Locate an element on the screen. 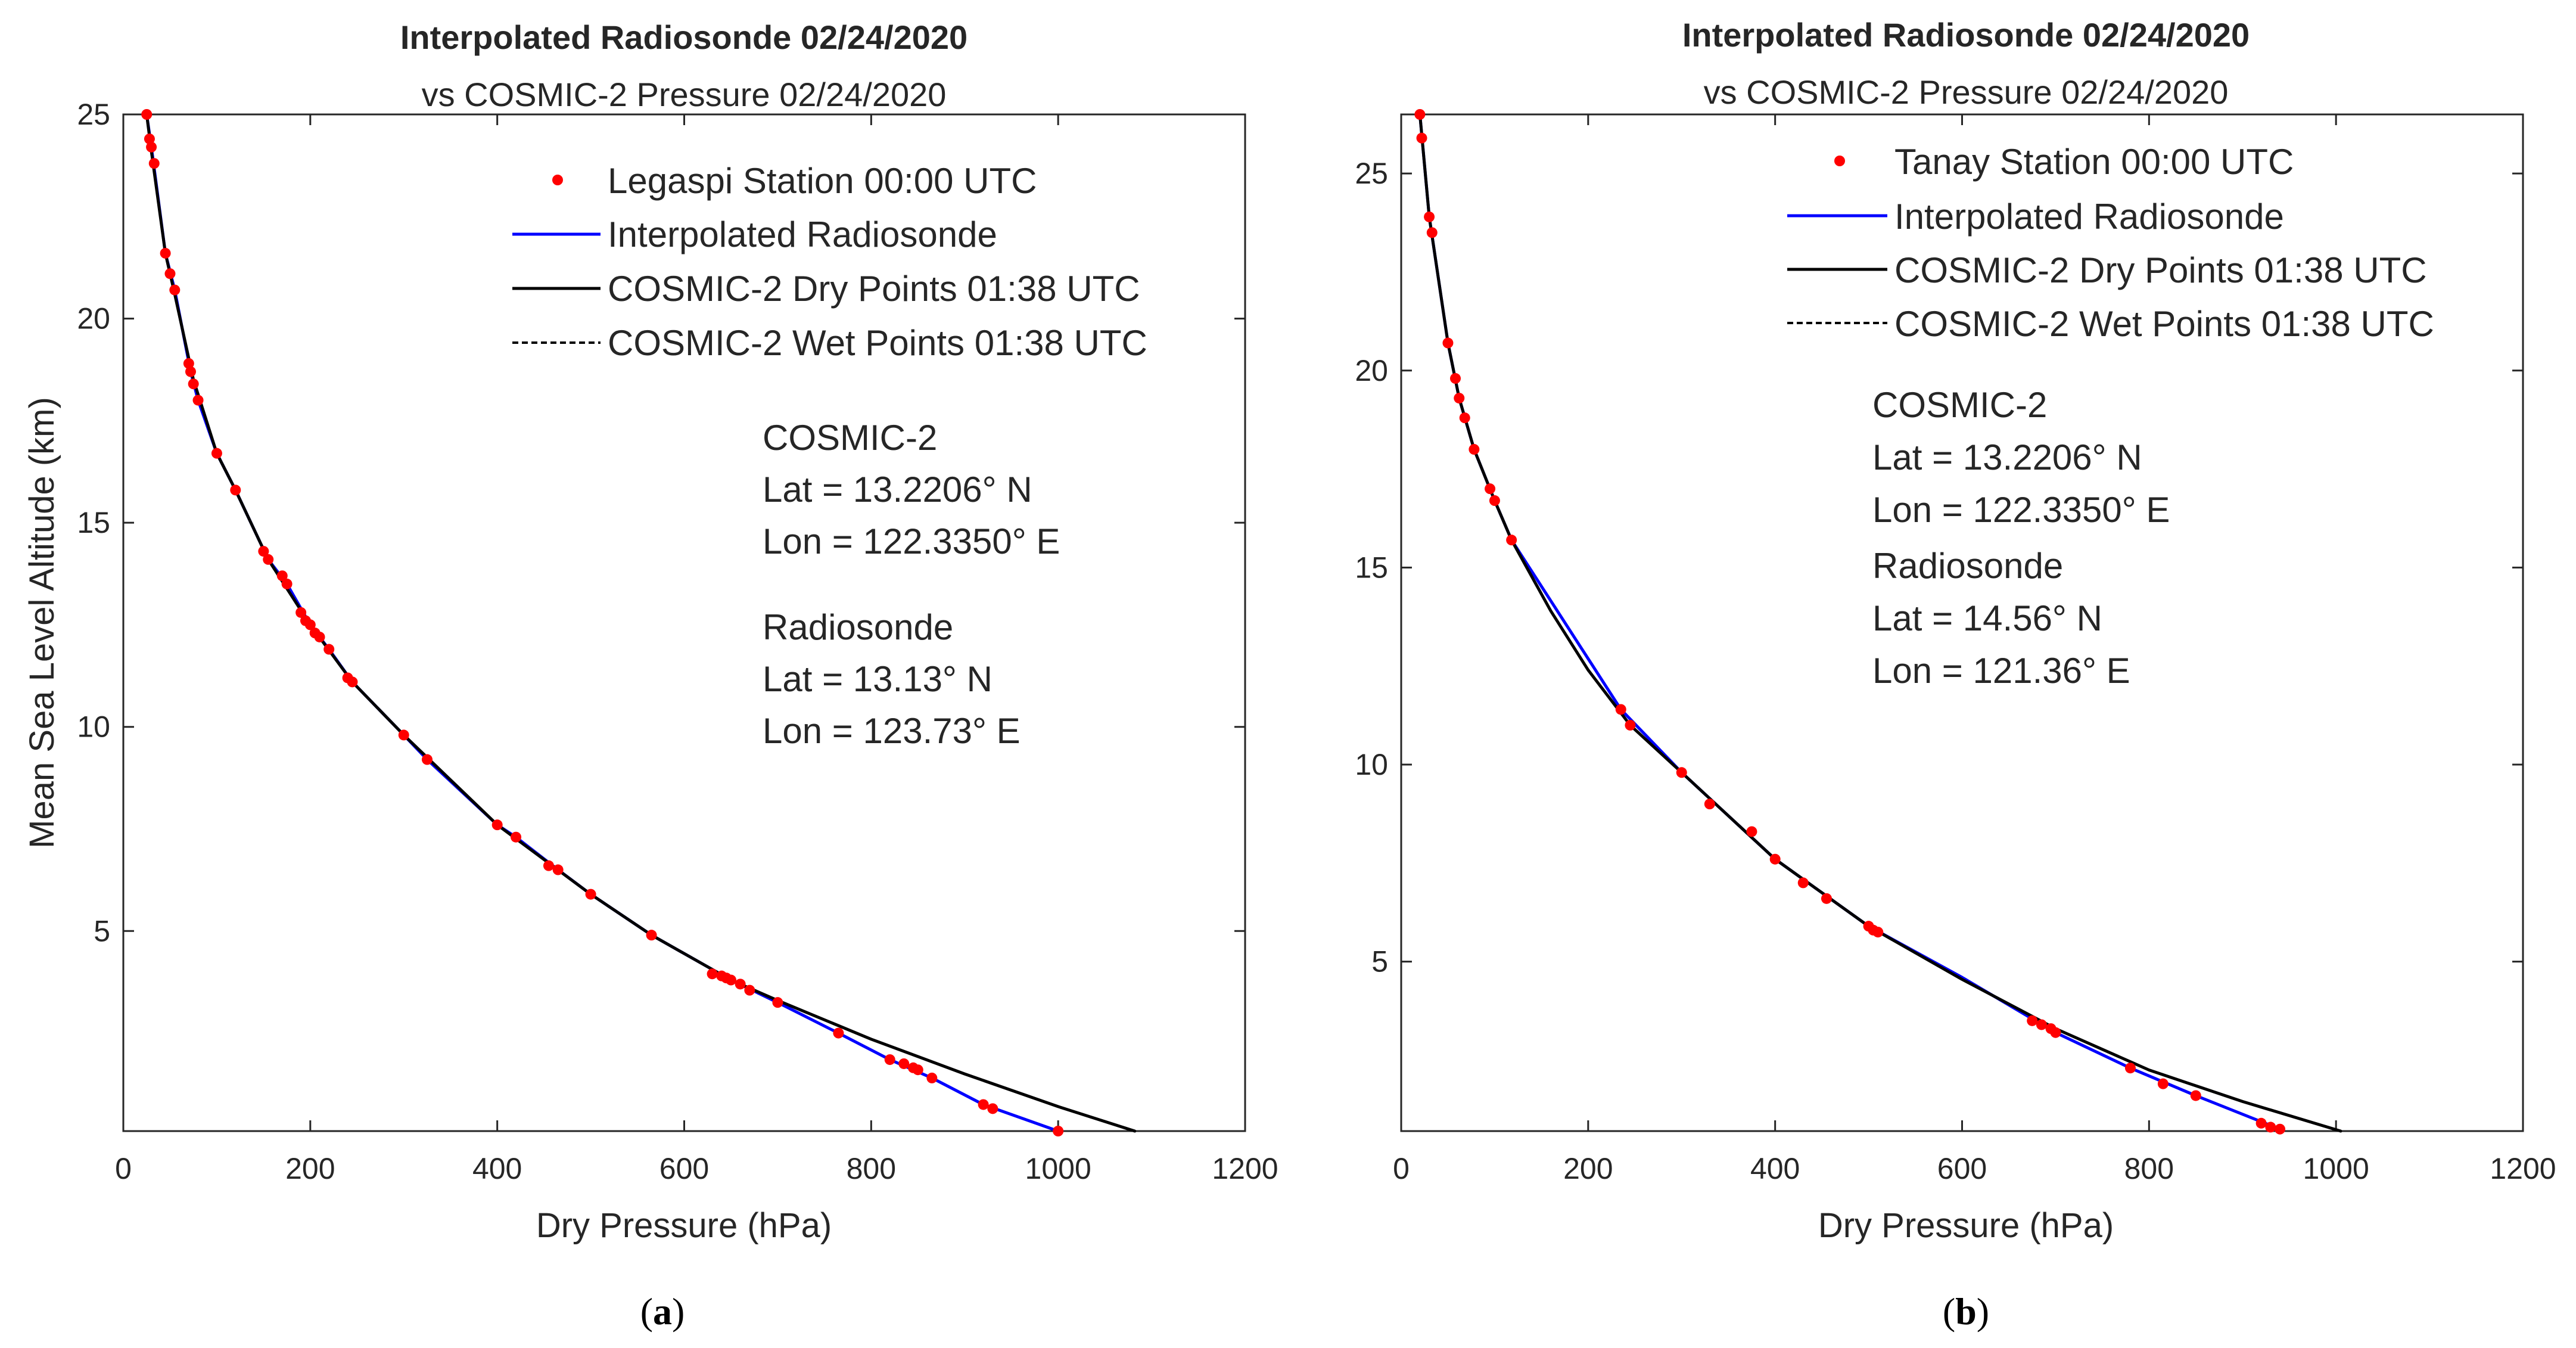 Image resolution: width=2576 pixels, height=1348 pixels. legend-marker-station-b is located at coordinates (1839, 161).